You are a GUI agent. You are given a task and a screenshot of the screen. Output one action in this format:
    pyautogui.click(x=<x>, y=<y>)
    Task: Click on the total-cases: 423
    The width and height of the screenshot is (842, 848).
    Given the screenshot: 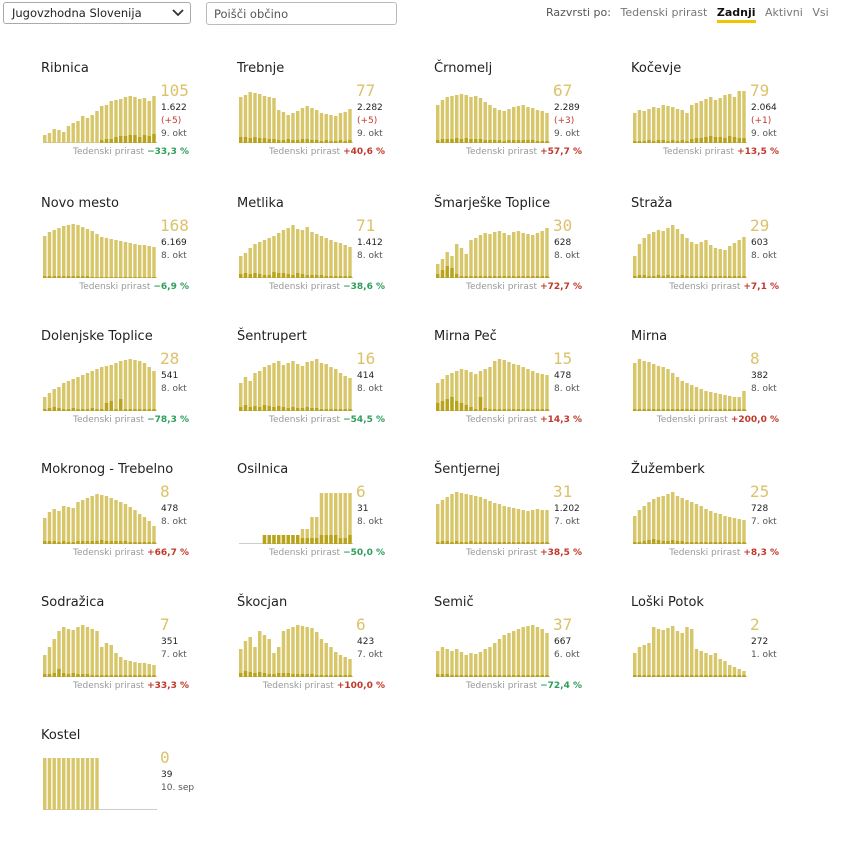 What is the action you would take?
    pyautogui.click(x=366, y=642)
    